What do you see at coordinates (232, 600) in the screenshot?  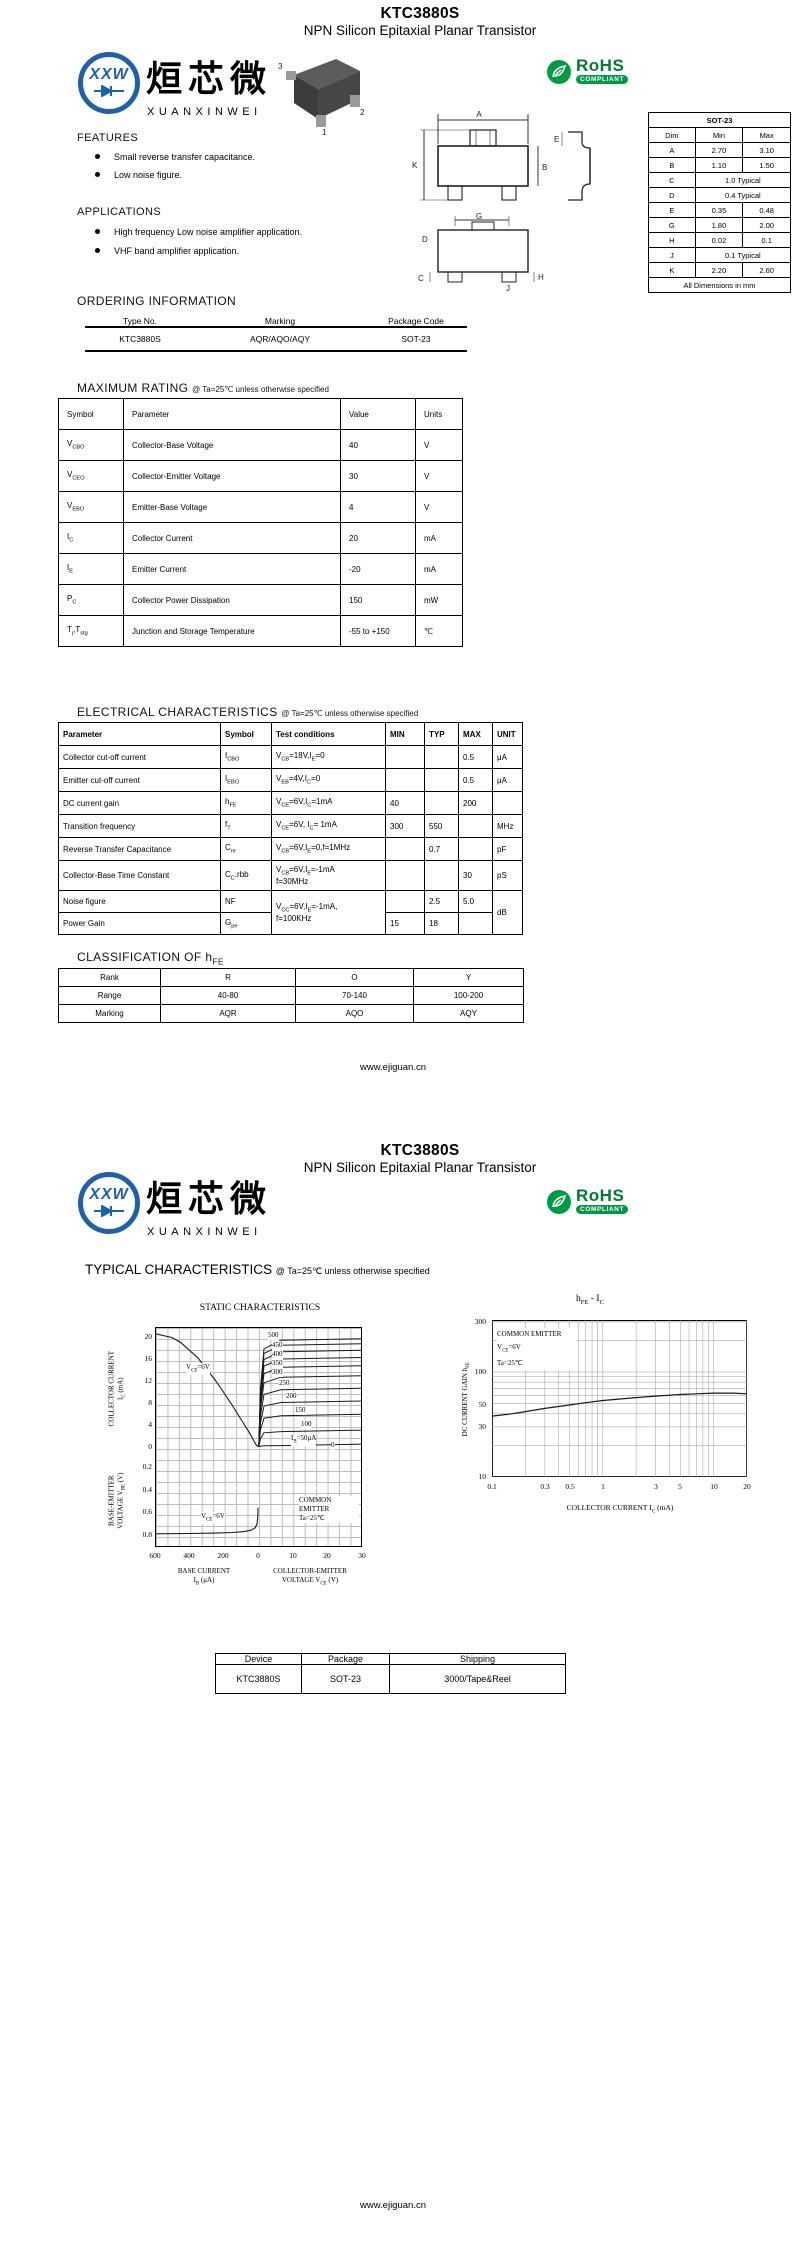 I see `cell: Collector Power Dissipation` at bounding box center [232, 600].